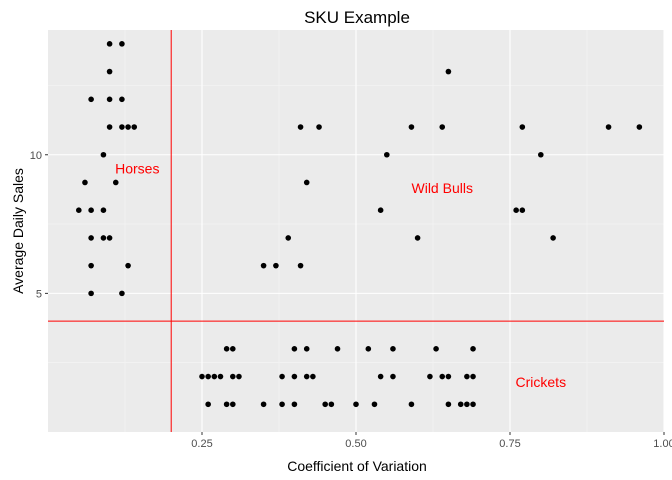 This screenshot has width=672, height=480. What do you see at coordinates (357, 466) in the screenshot?
I see `x-axis-title: Coefficient of Variation` at bounding box center [357, 466].